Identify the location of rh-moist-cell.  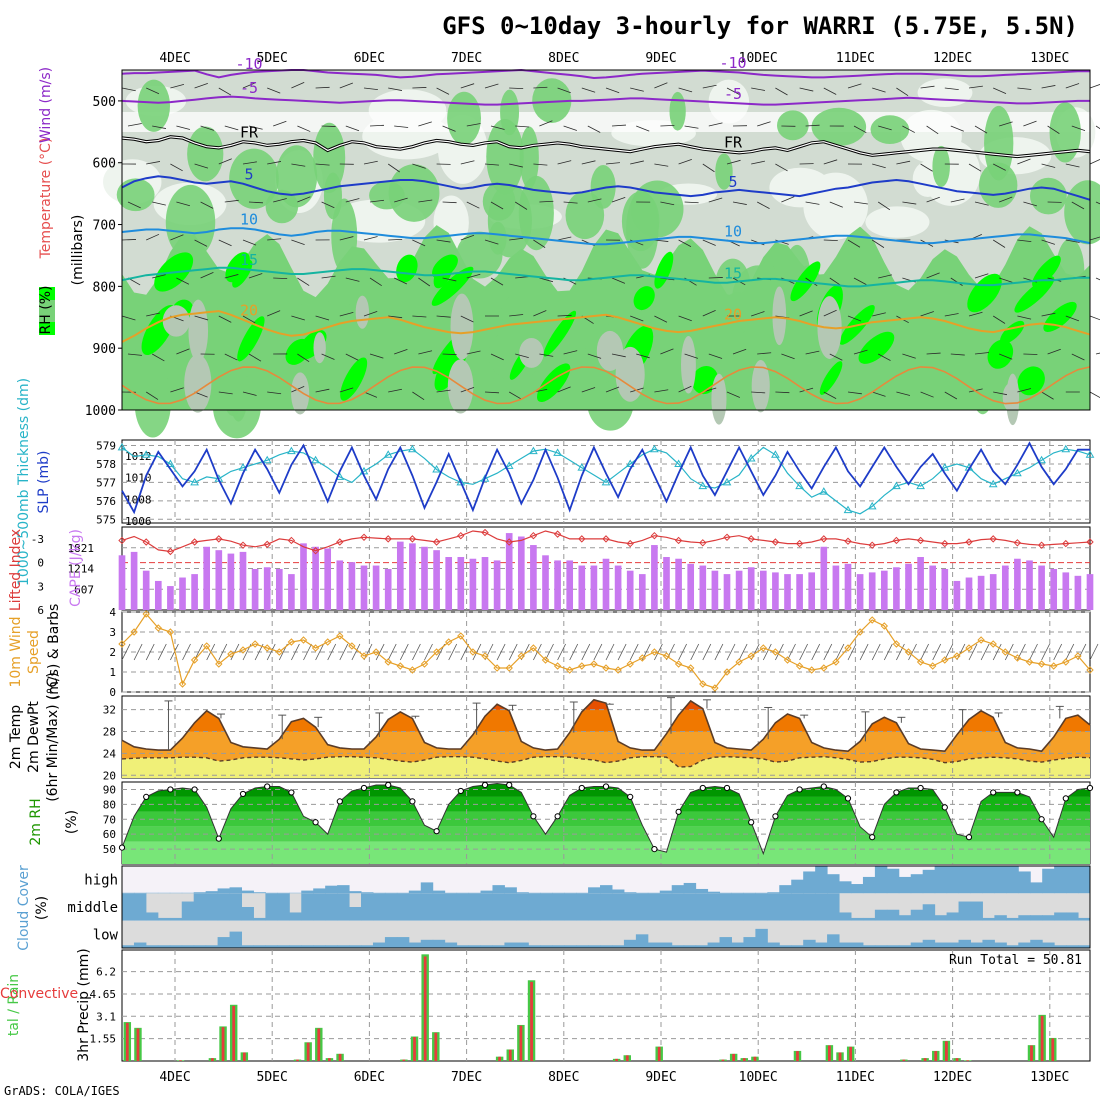
(970, 351).